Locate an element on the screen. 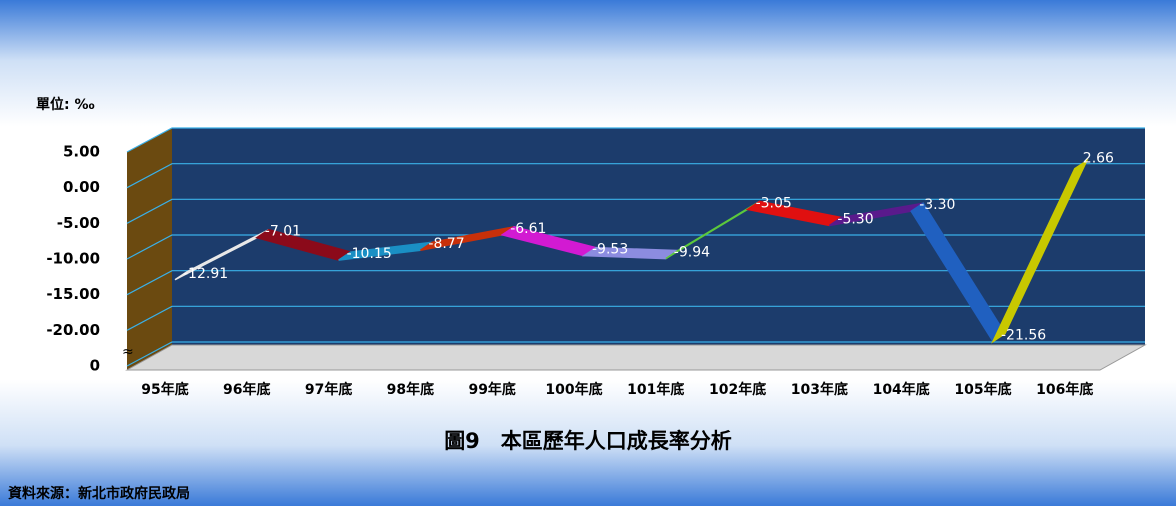 Image resolution: width=1176 pixels, height=510 pixels. ribbon-segment is located at coordinates (1040, 251).